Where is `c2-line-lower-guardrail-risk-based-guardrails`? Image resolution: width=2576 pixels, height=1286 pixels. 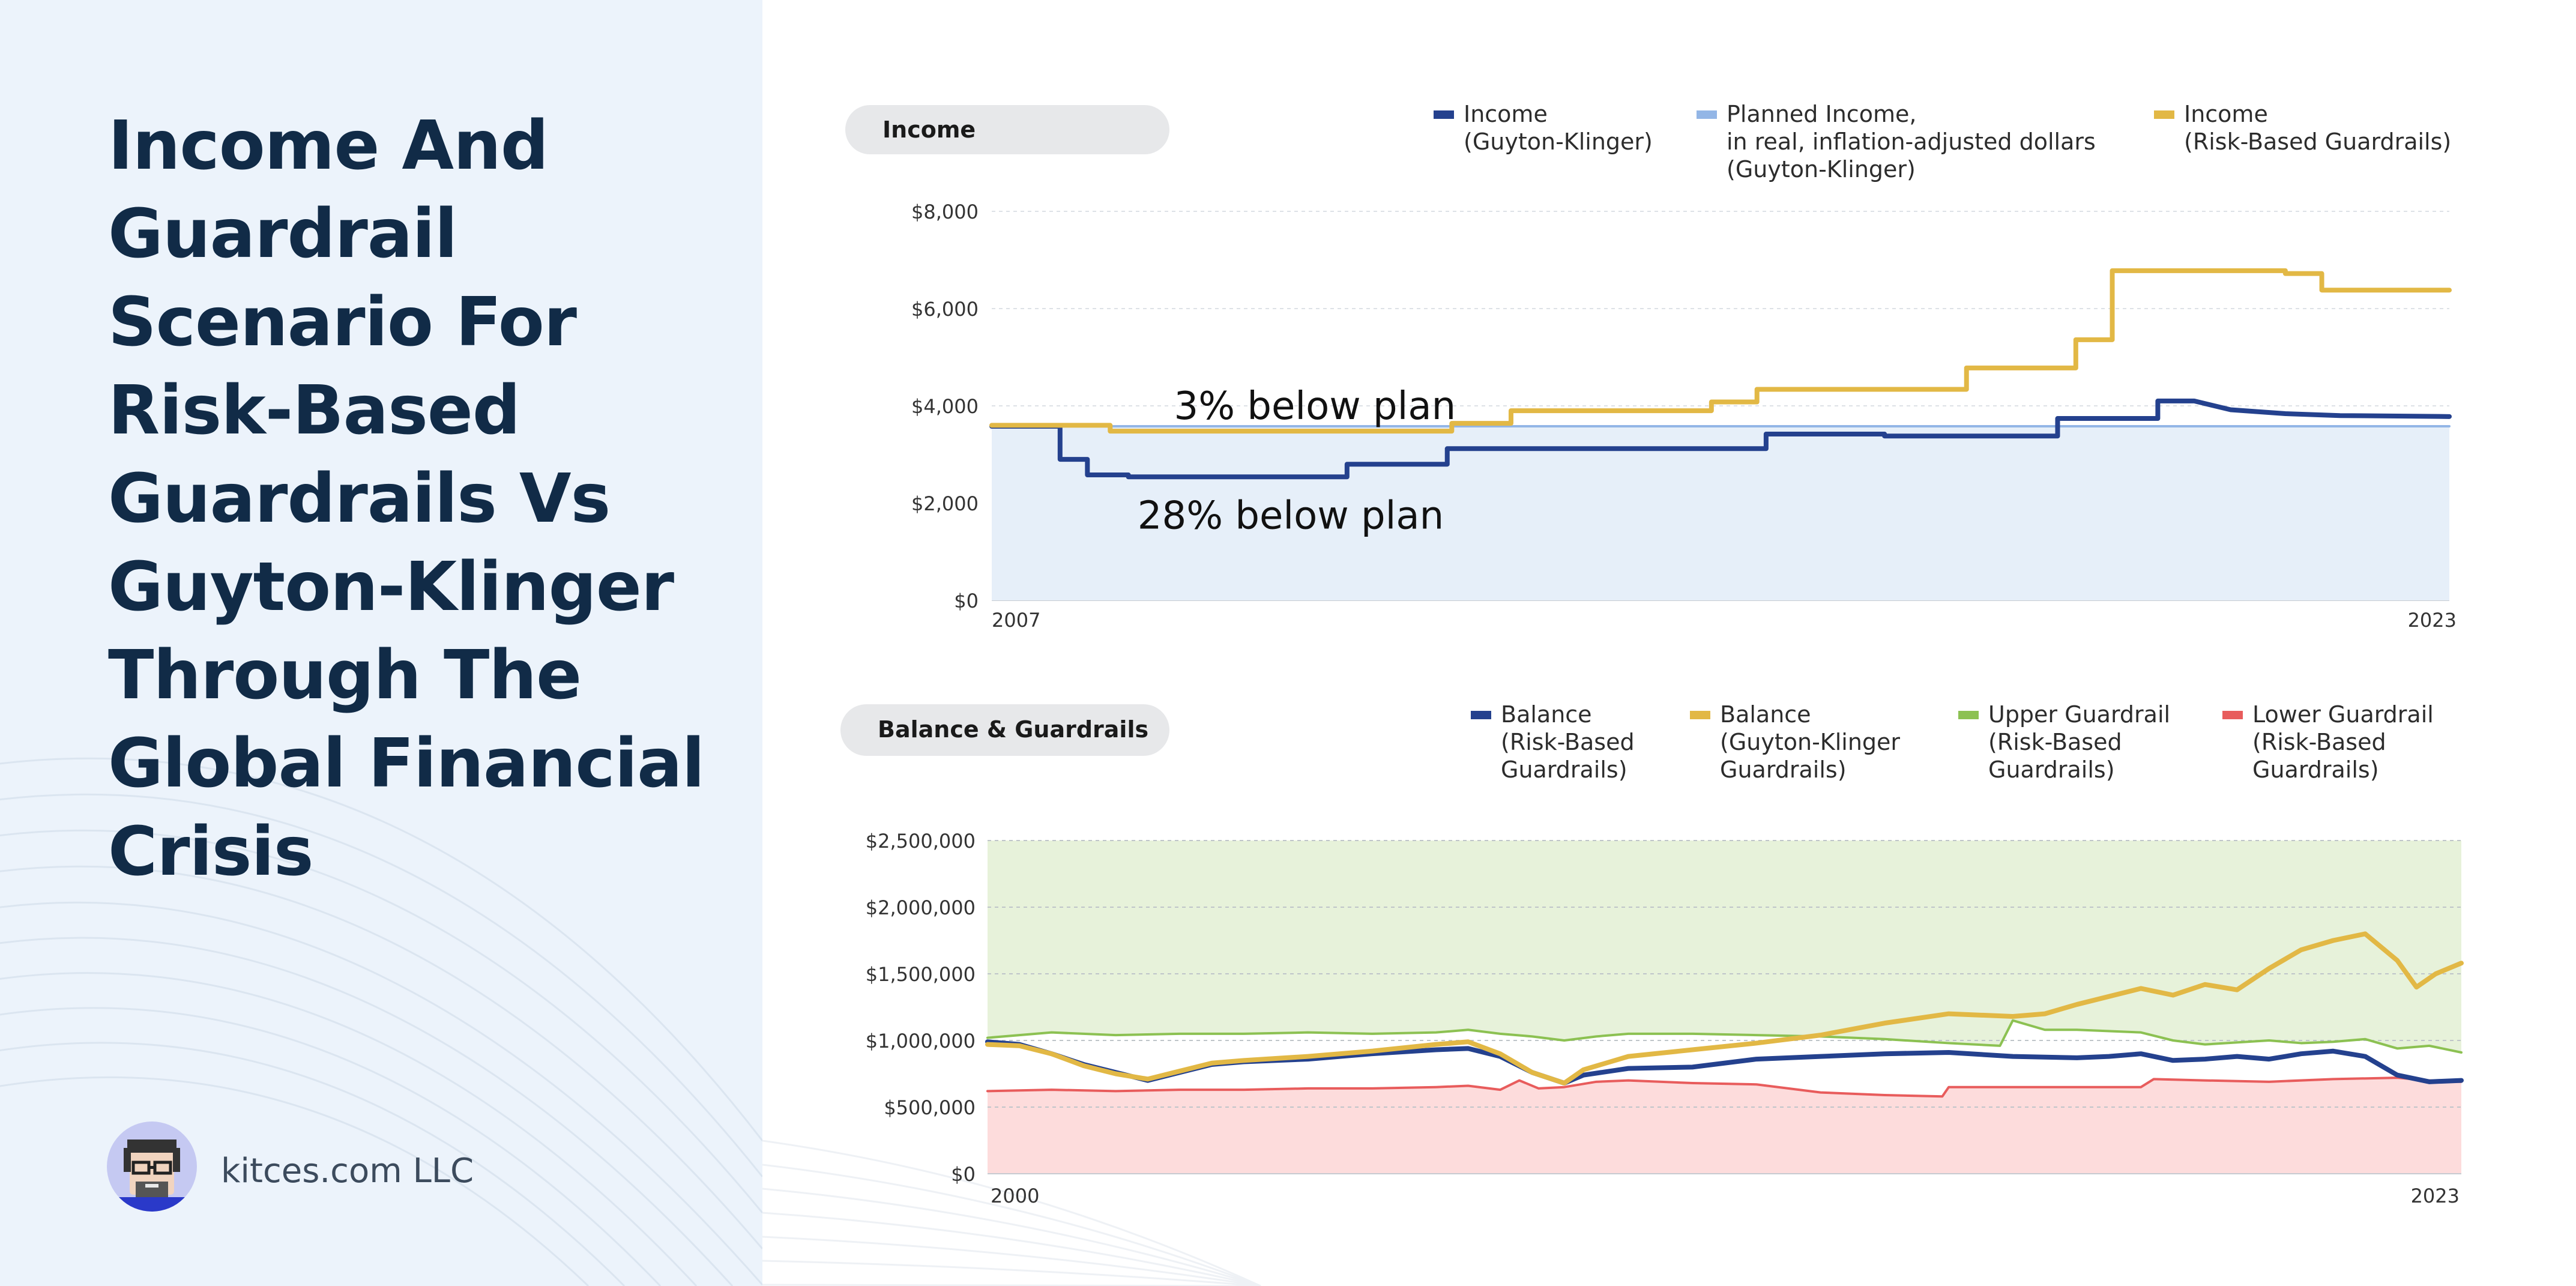 c2-line-lower-guardrail-risk-based-guardrails is located at coordinates (1724, 1087).